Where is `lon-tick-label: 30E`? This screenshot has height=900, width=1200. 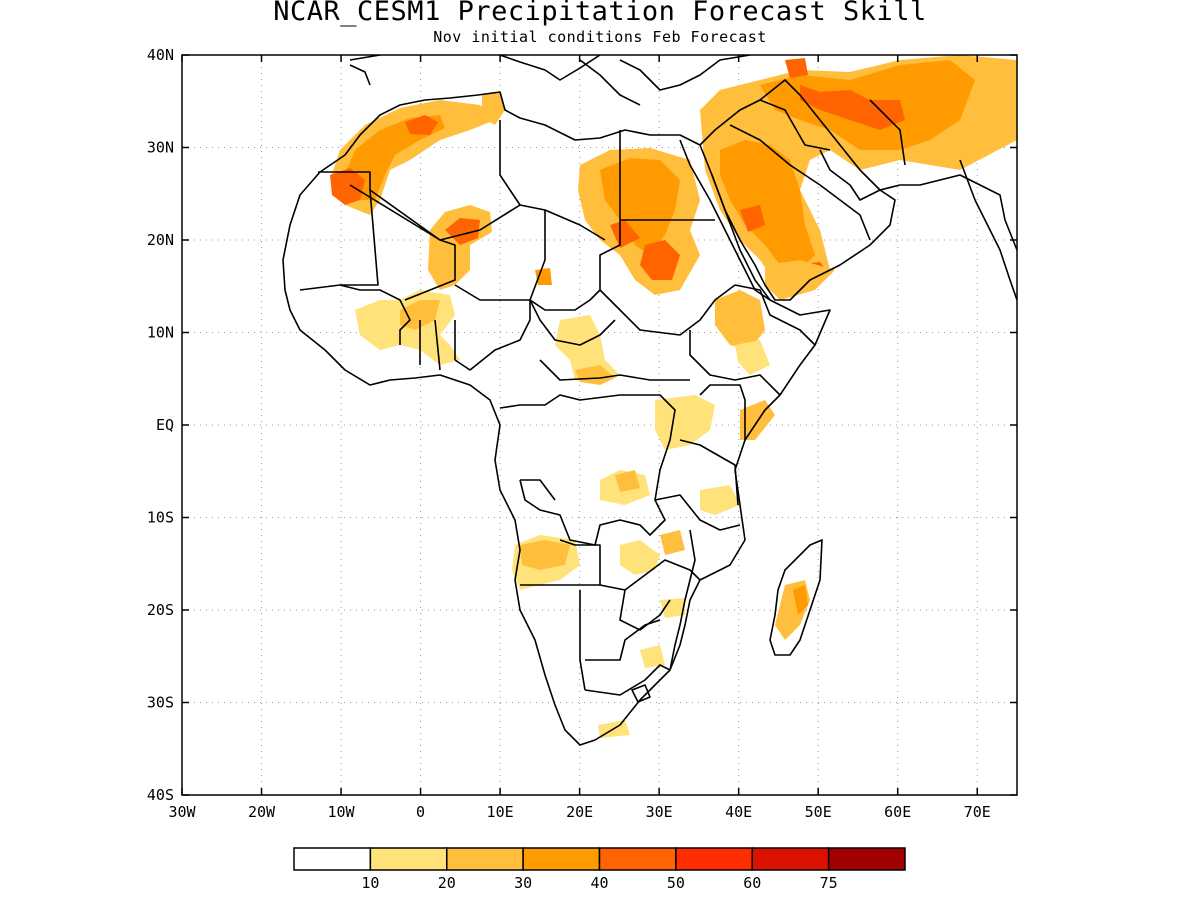
lon-tick-label: 30E is located at coordinates (659, 812).